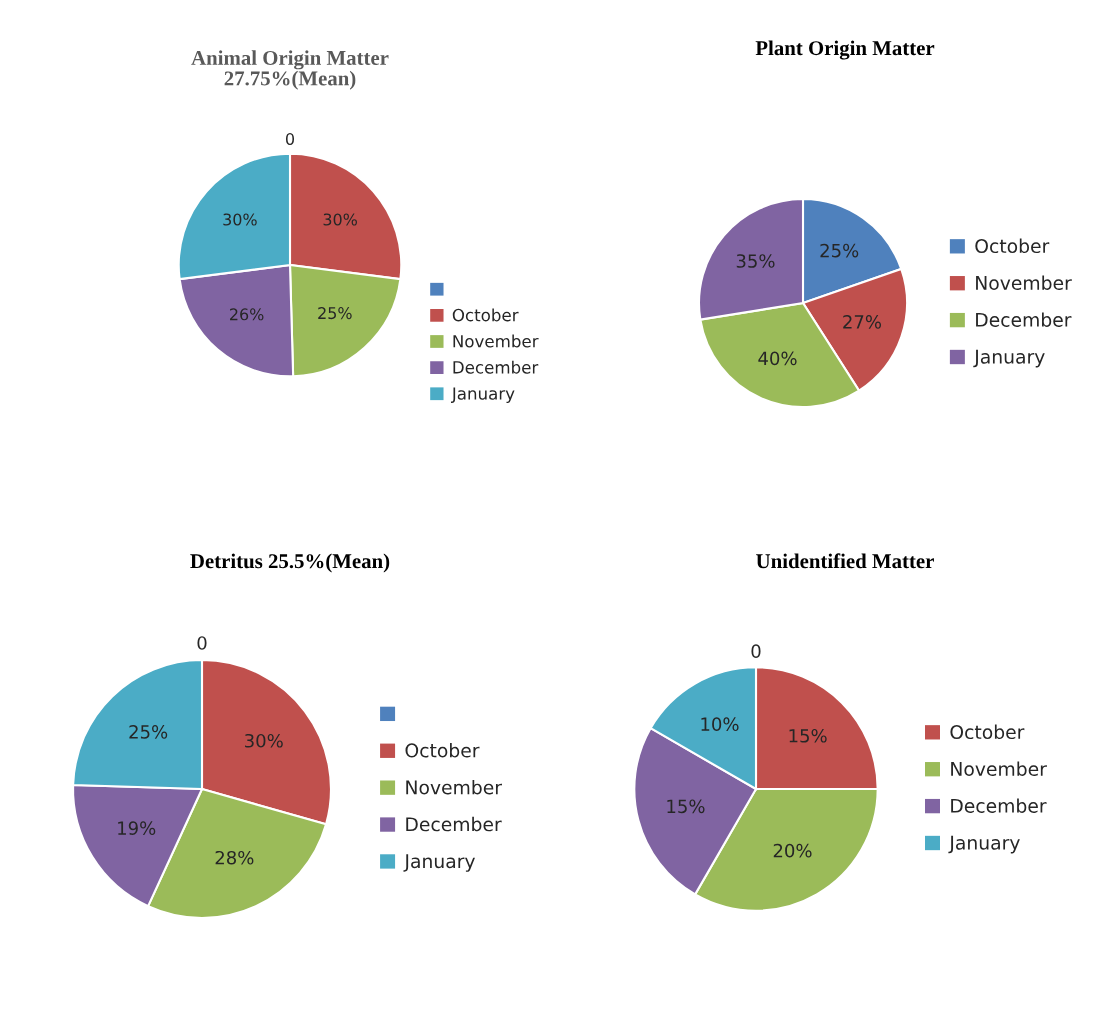  What do you see at coordinates (137, 828) in the screenshot?
I see `data-label: 19%` at bounding box center [137, 828].